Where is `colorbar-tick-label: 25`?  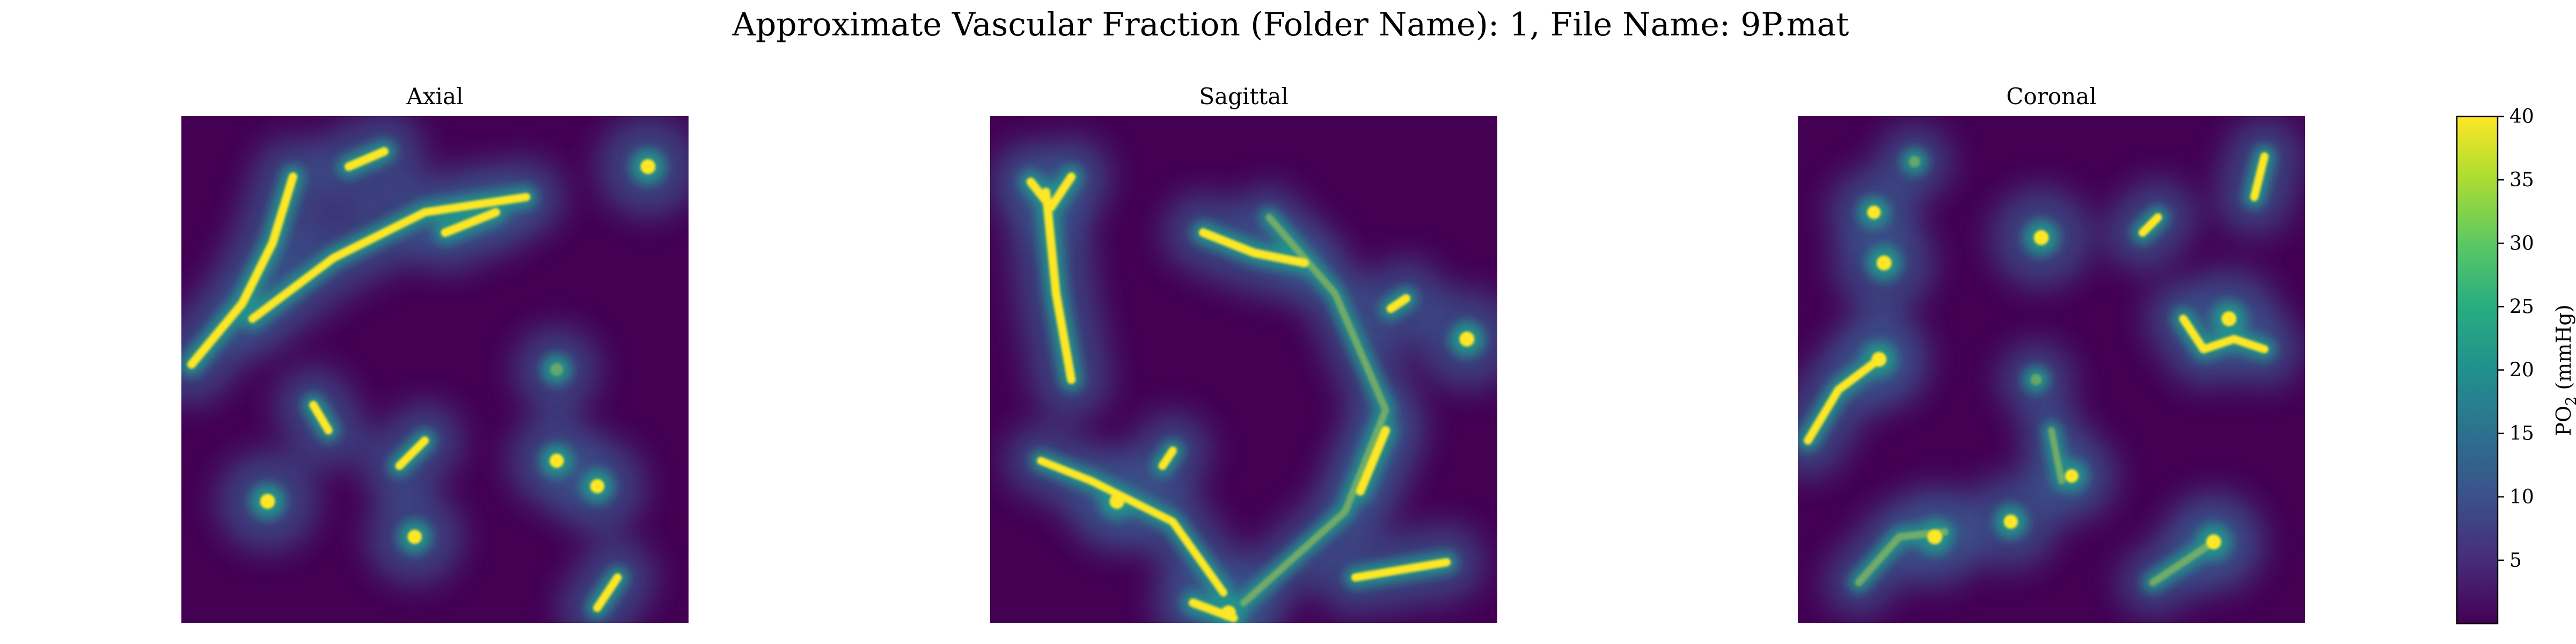
colorbar-tick-label: 25 is located at coordinates (2521, 307).